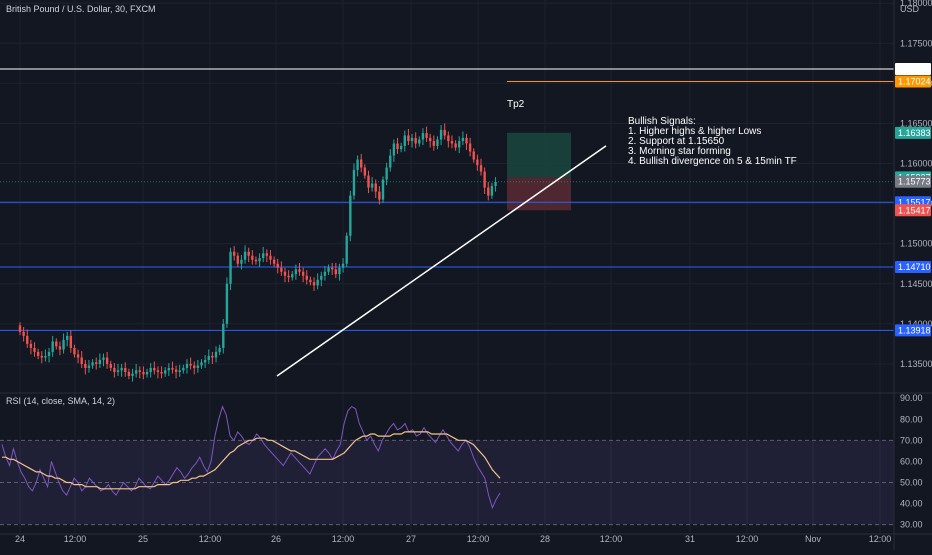 The width and height of the screenshot is (932, 555). I want to click on rsi-title: RSI (14, close, SMA, 14, 2), so click(60, 401).